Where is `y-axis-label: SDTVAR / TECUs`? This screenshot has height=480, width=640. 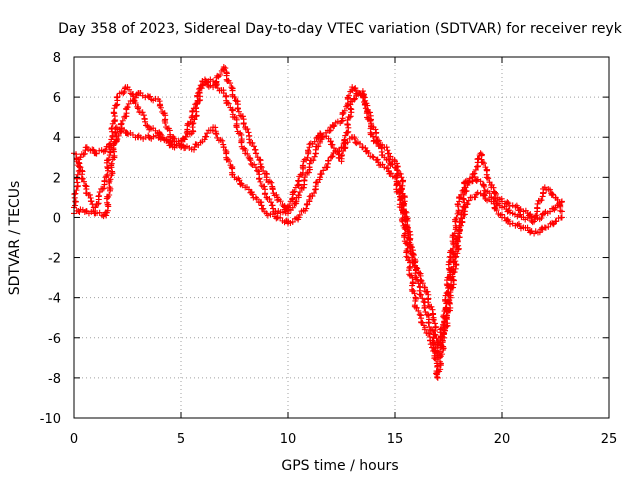
y-axis-label: SDTVAR / TECUs is located at coordinates (15, 238).